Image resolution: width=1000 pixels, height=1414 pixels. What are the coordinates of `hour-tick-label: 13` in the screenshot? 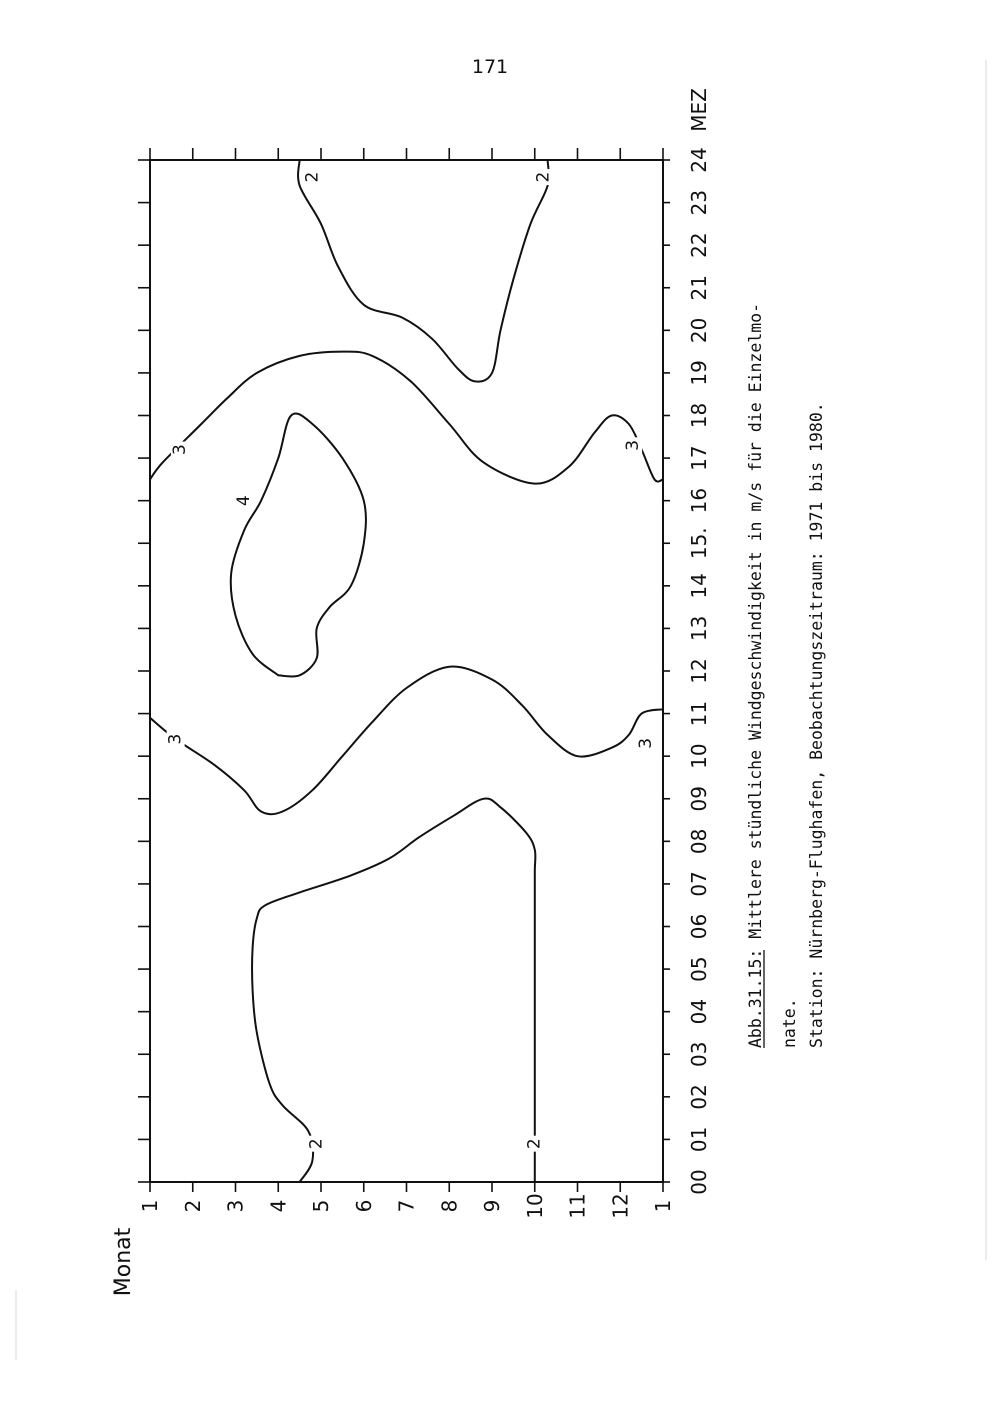 It's located at (699, 628).